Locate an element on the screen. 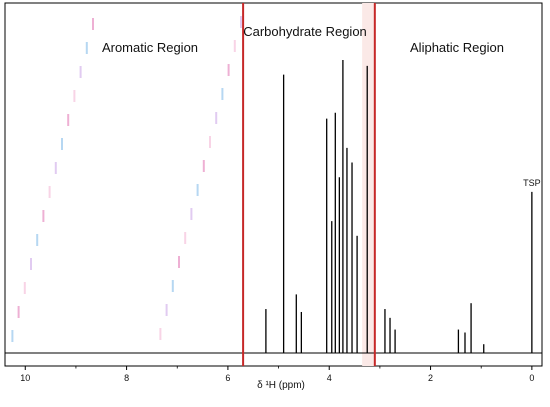  x-axis: 10 8 6 4 2 0 is located at coordinates (277, 374).